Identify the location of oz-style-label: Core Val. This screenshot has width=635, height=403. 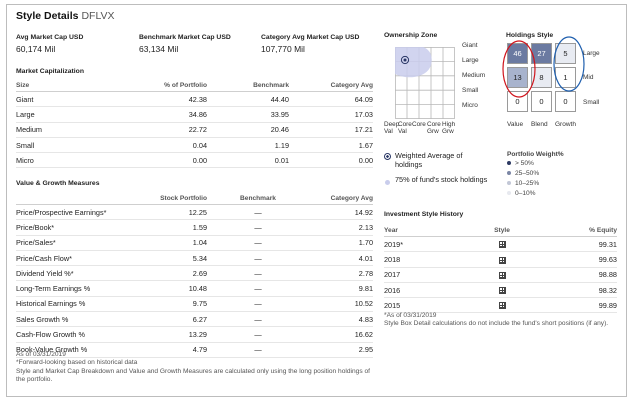
(405, 128).